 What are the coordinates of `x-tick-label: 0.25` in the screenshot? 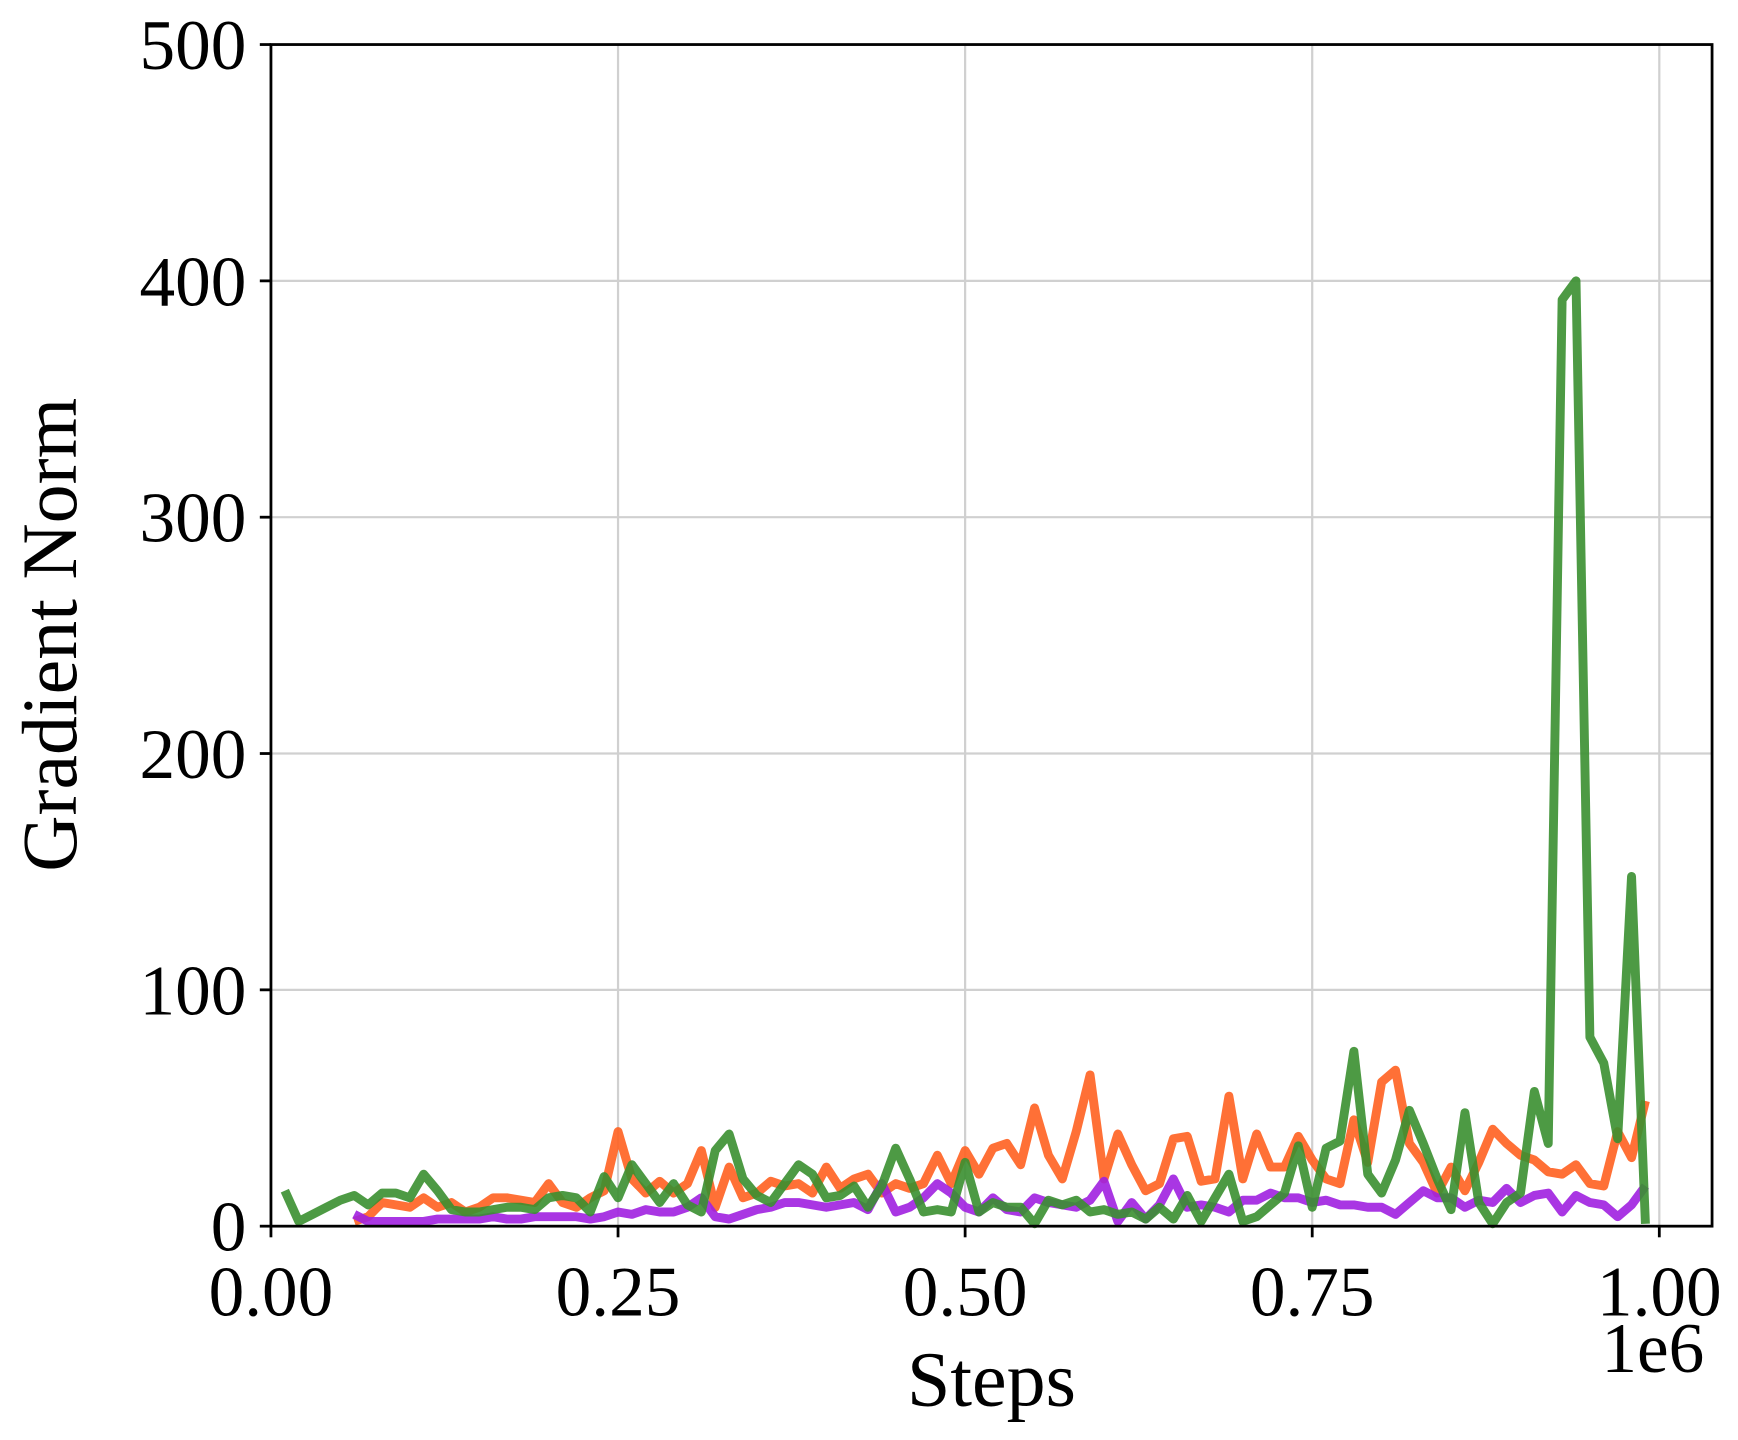 It's located at (618, 1291).